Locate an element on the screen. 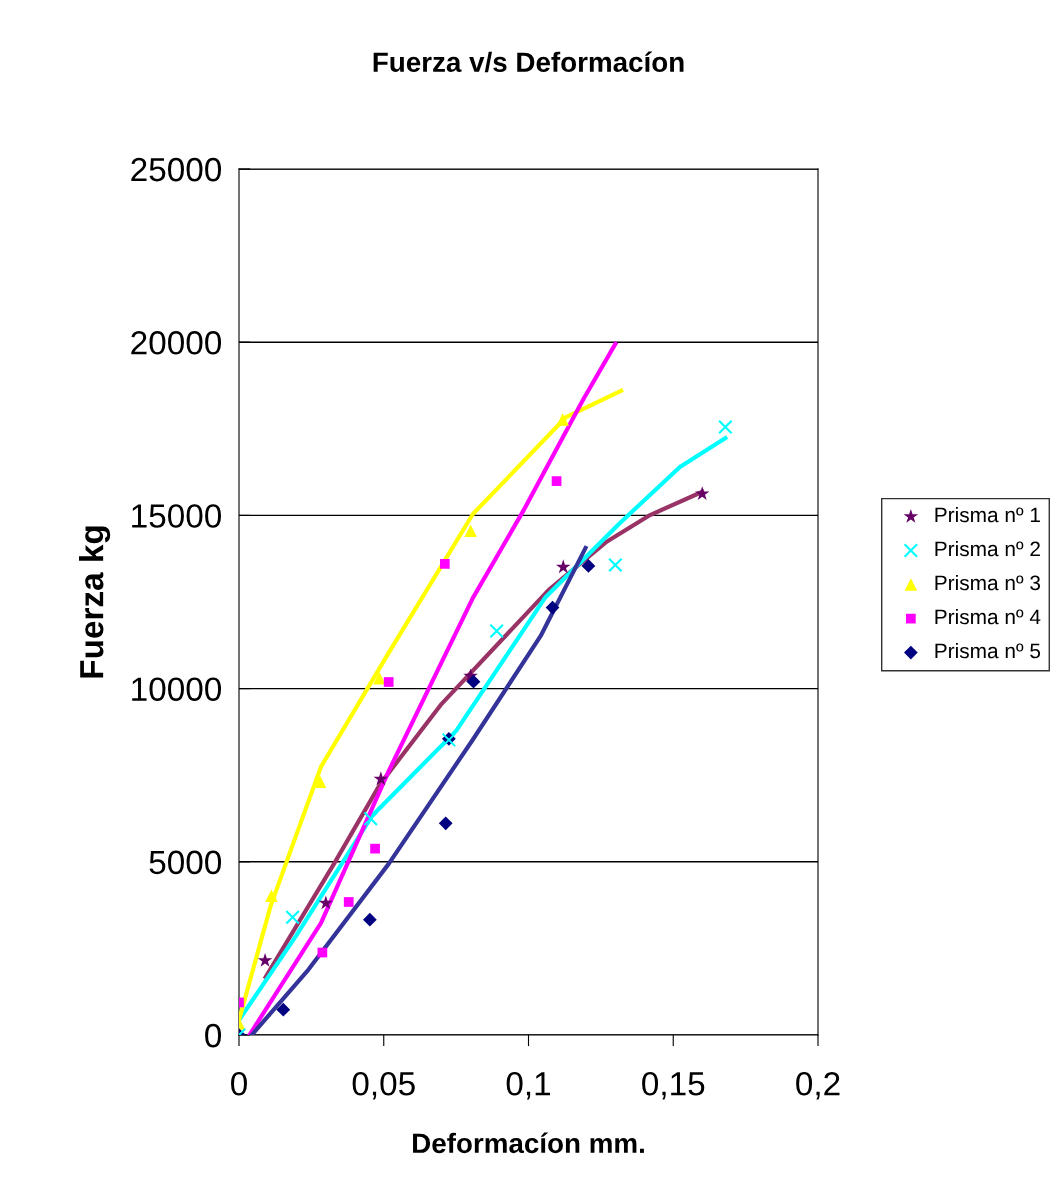 This screenshot has height=1197, width=1058. x-tick-label: 0 is located at coordinates (239, 1083).